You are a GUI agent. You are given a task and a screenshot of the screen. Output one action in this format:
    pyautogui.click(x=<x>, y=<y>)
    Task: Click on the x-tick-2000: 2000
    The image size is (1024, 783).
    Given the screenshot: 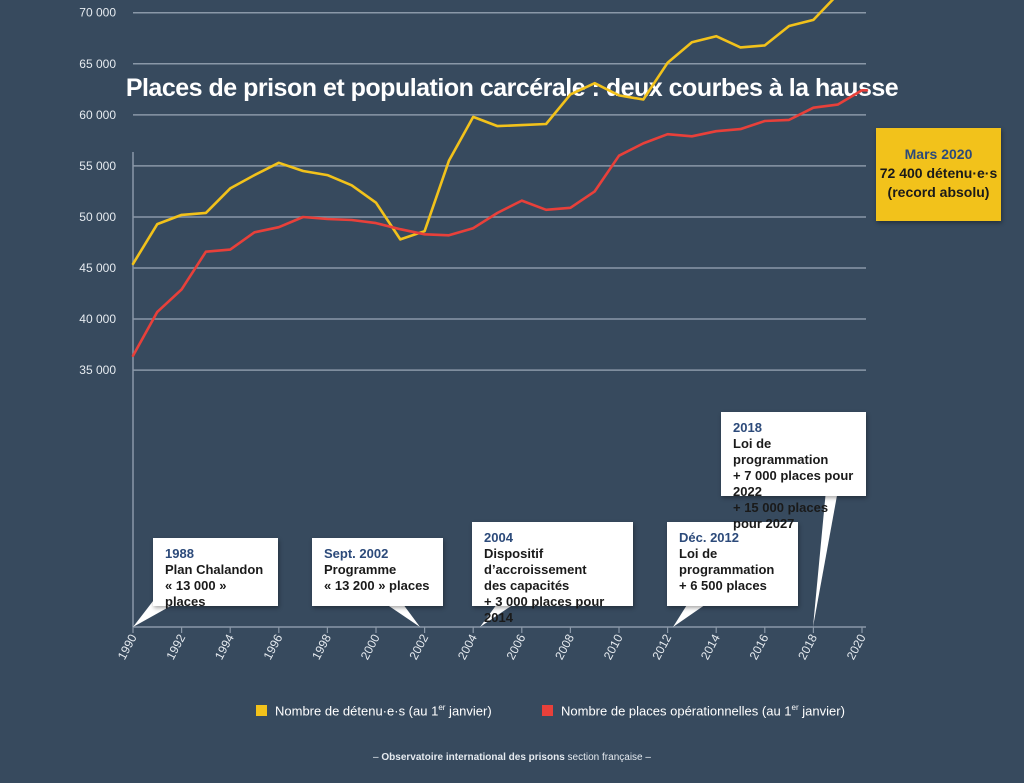 What is the action you would take?
    pyautogui.click(x=370, y=647)
    